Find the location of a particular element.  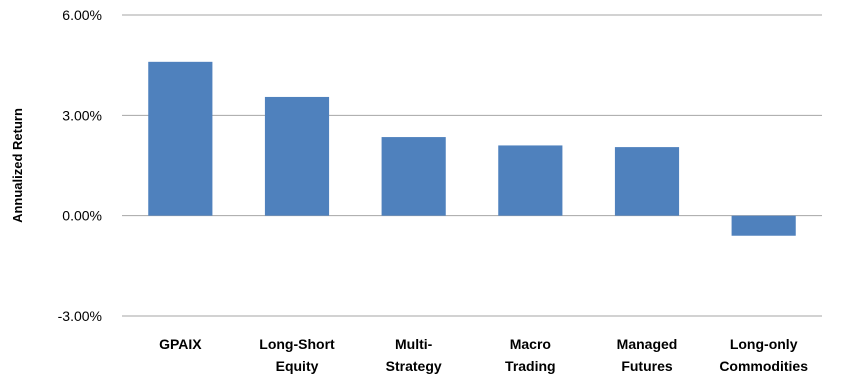

x-category-label: Multi-Strategy is located at coordinates (414, 355).